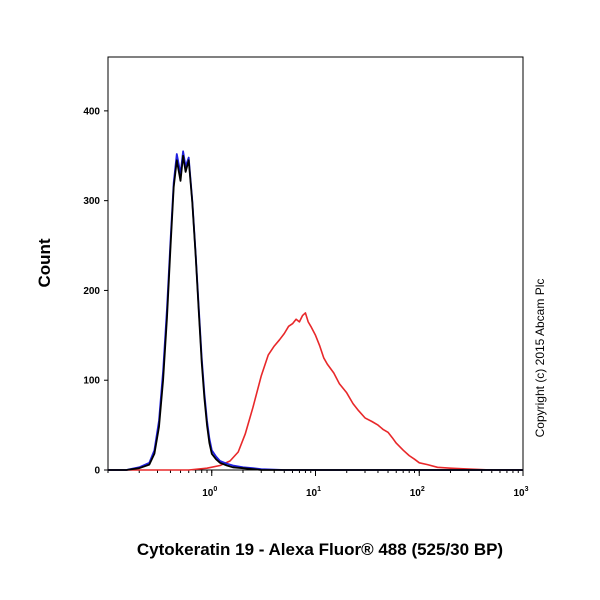 The height and width of the screenshot is (600, 600). I want to click on y-tick-label: 300, so click(91, 201).